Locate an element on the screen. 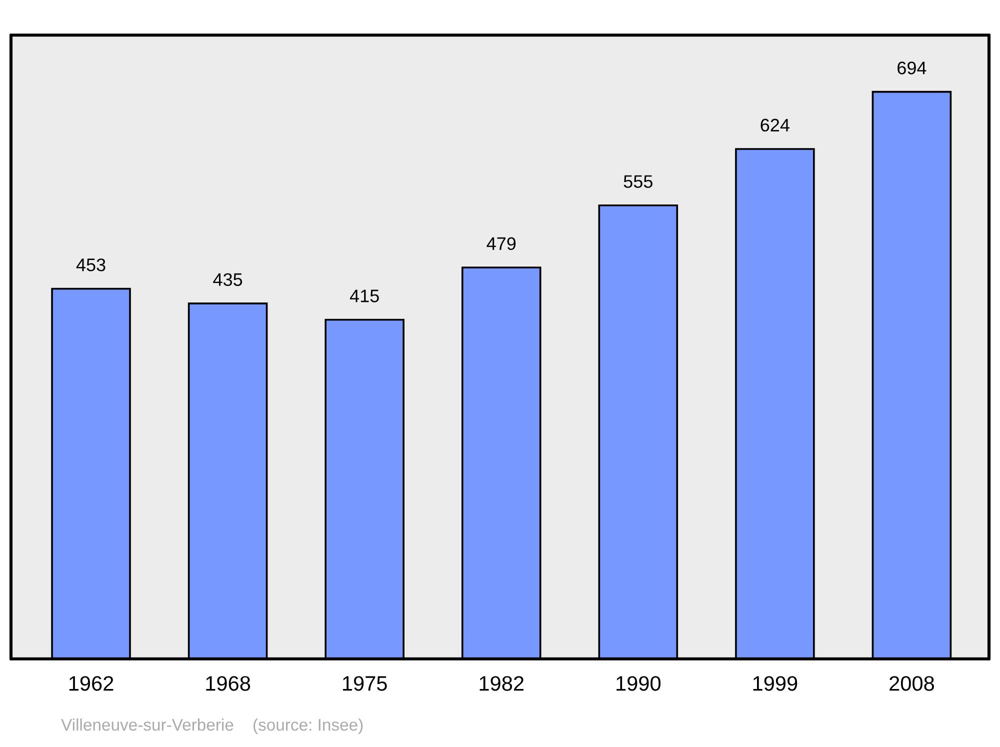 This screenshot has height=747, width=1000. x-tick-label: 1975 is located at coordinates (365, 683).